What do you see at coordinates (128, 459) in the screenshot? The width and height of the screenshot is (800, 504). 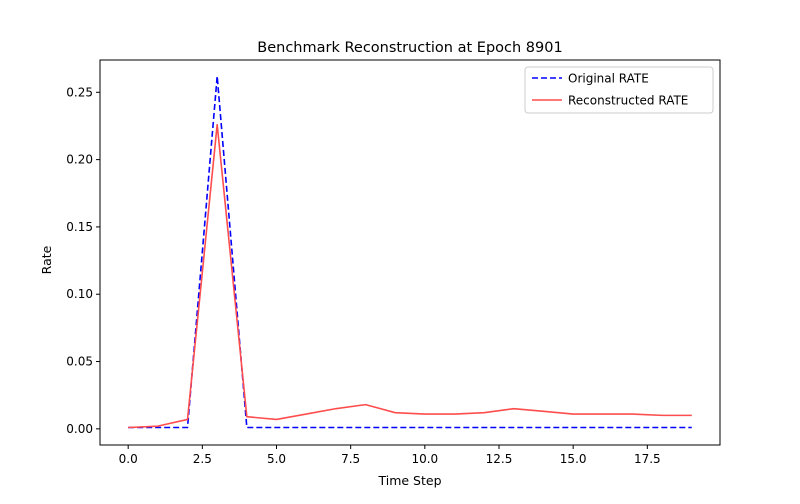 I see `x-tick-label: 0.0` at bounding box center [128, 459].